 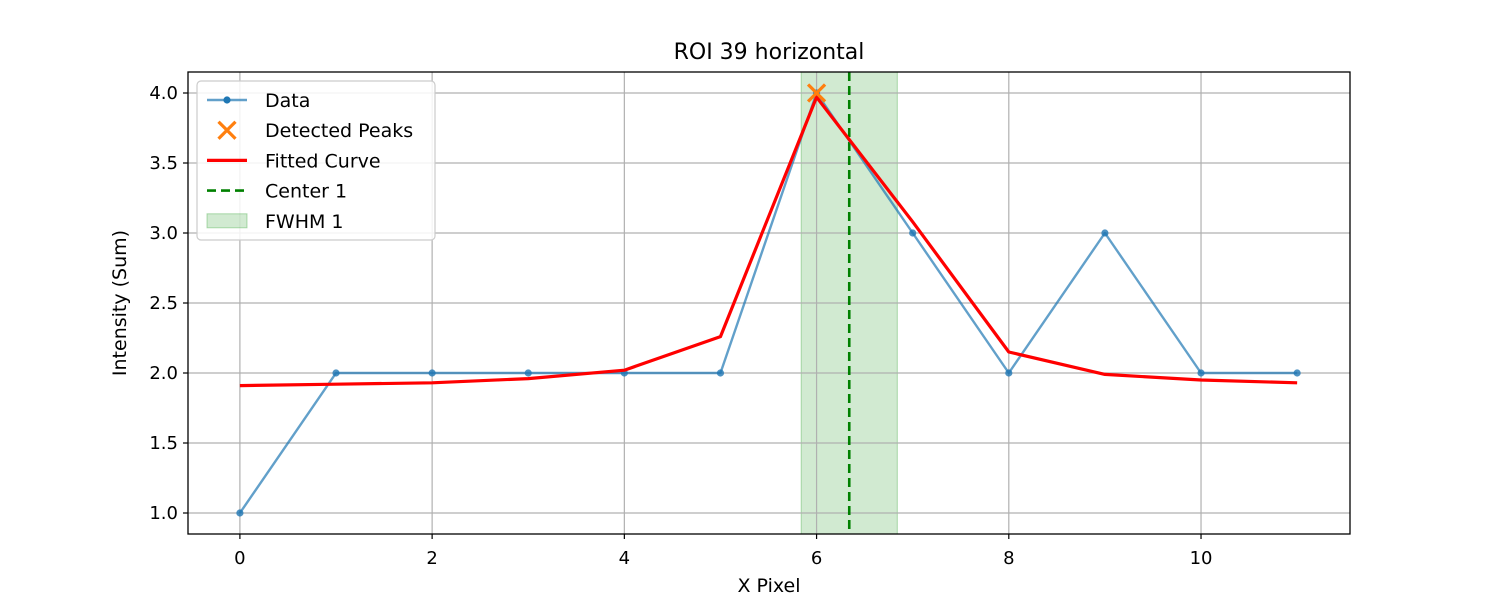 What do you see at coordinates (431, 558) in the screenshot?
I see `x-tick-label: 2` at bounding box center [431, 558].